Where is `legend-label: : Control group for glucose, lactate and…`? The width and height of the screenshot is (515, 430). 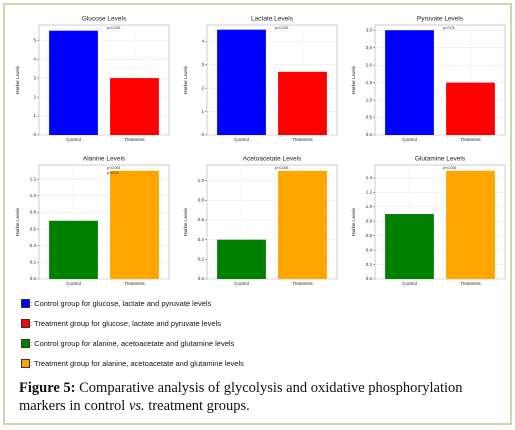 legend-label: : Control group for glucose, lactate and… is located at coordinates (121, 303).